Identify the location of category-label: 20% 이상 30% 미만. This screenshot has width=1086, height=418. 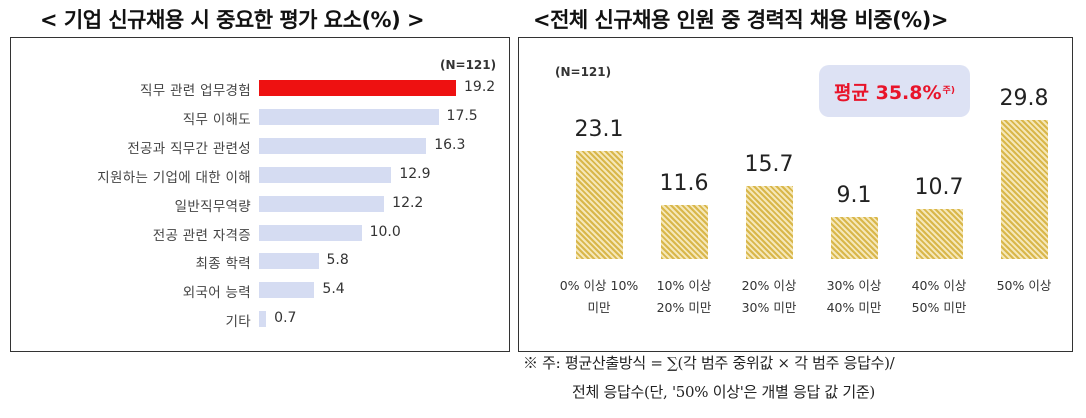
(769, 297).